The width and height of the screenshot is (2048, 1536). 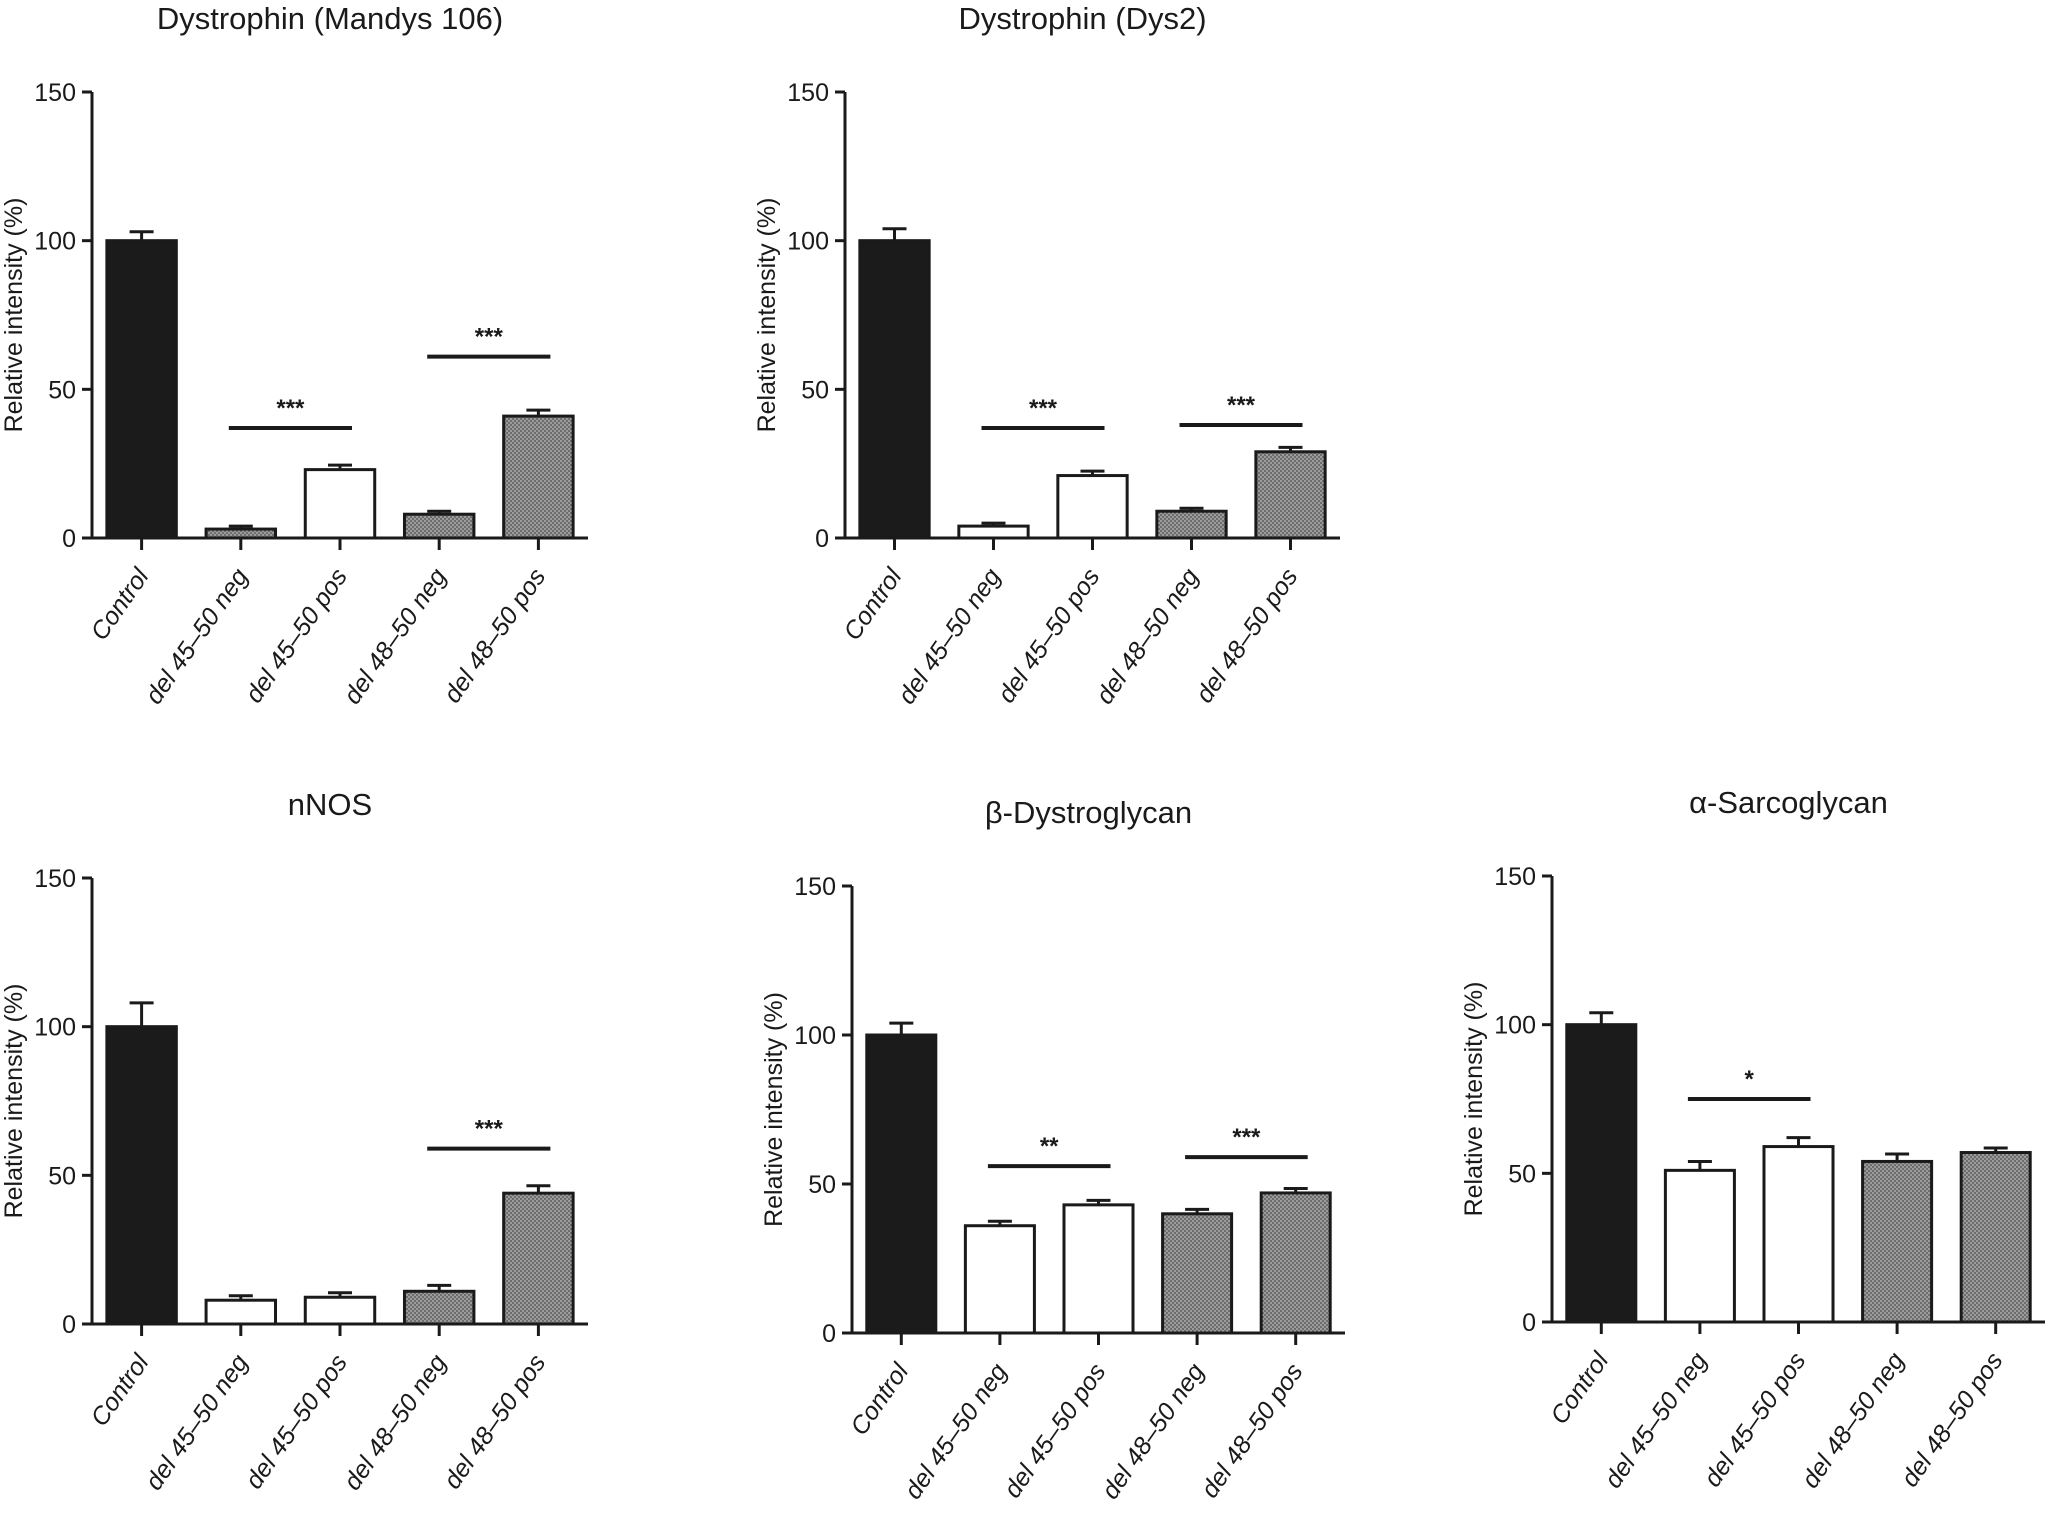 What do you see at coordinates (1788, 802) in the screenshot?
I see `chart-title: α-Sarcoglycan` at bounding box center [1788, 802].